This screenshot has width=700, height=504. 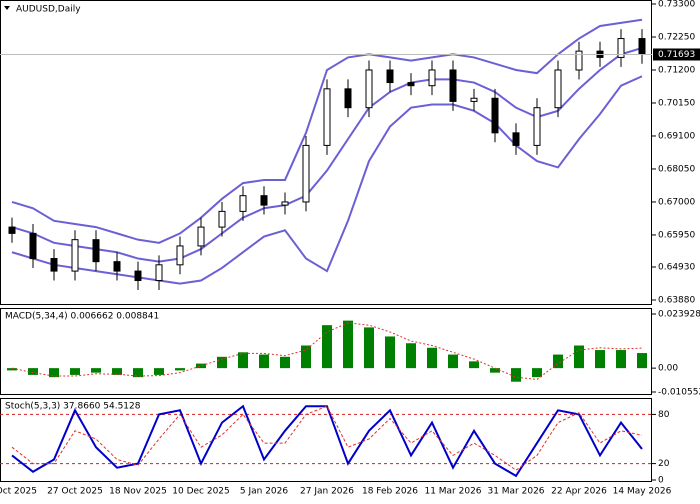 I want to click on last-price-label: 0.71693, so click(x=676, y=55).